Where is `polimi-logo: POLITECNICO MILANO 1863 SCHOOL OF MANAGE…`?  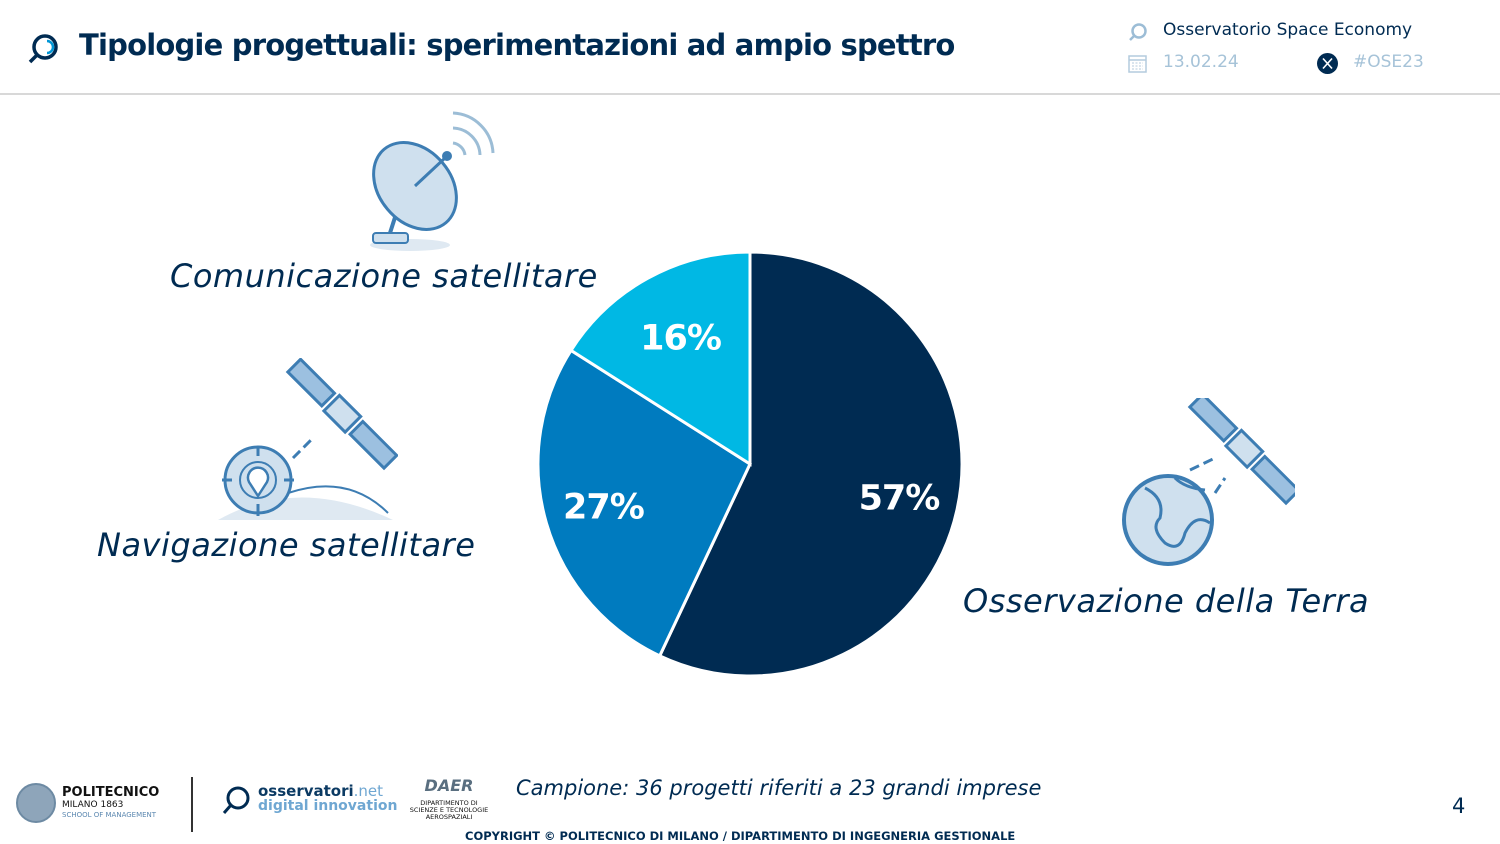 polimi-logo: POLITECNICO MILANO 1863 SCHOOL OF MANAGE… is located at coordinates (111, 802).